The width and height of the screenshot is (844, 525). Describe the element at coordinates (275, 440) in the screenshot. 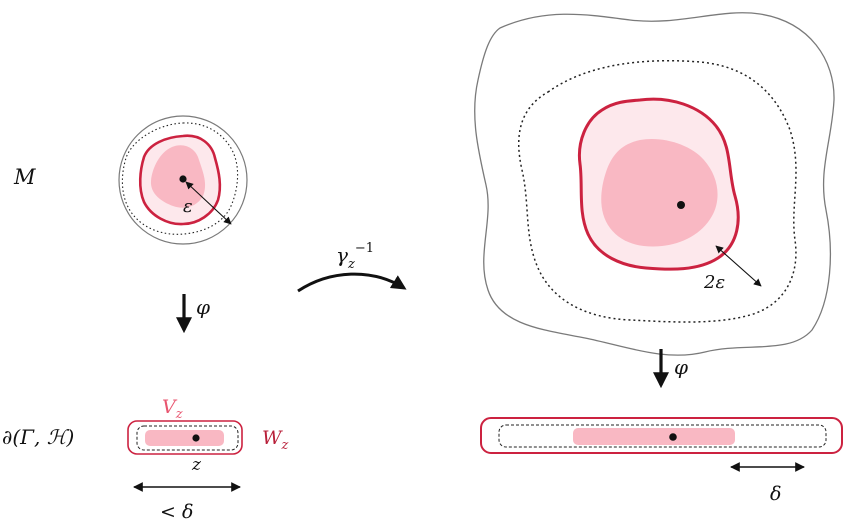

I see `w-z-label: Wz` at that location.